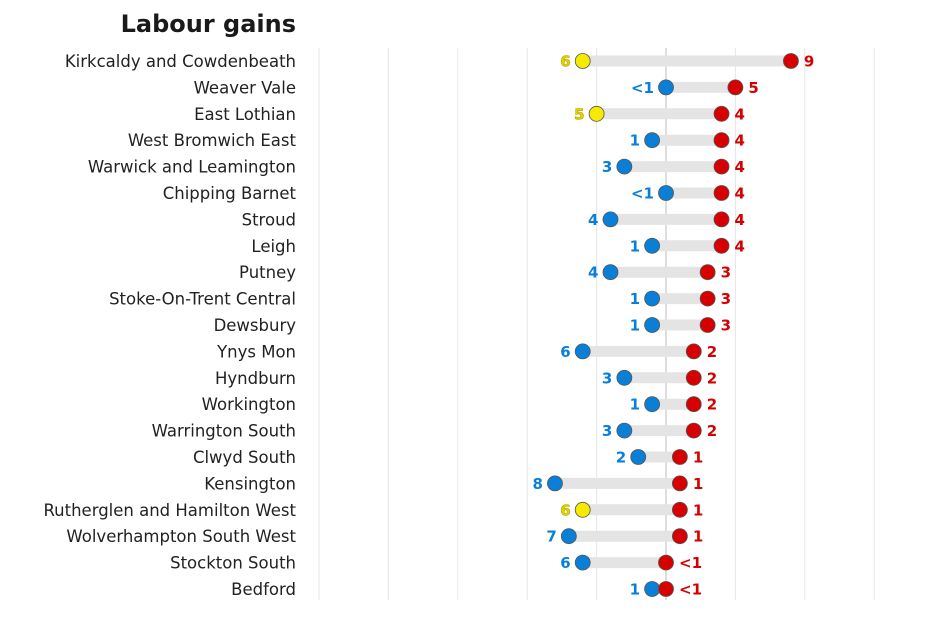 This screenshot has height=620, width=939. What do you see at coordinates (212, 140) in the screenshot?
I see `row-label: West Bromwich East` at bounding box center [212, 140].